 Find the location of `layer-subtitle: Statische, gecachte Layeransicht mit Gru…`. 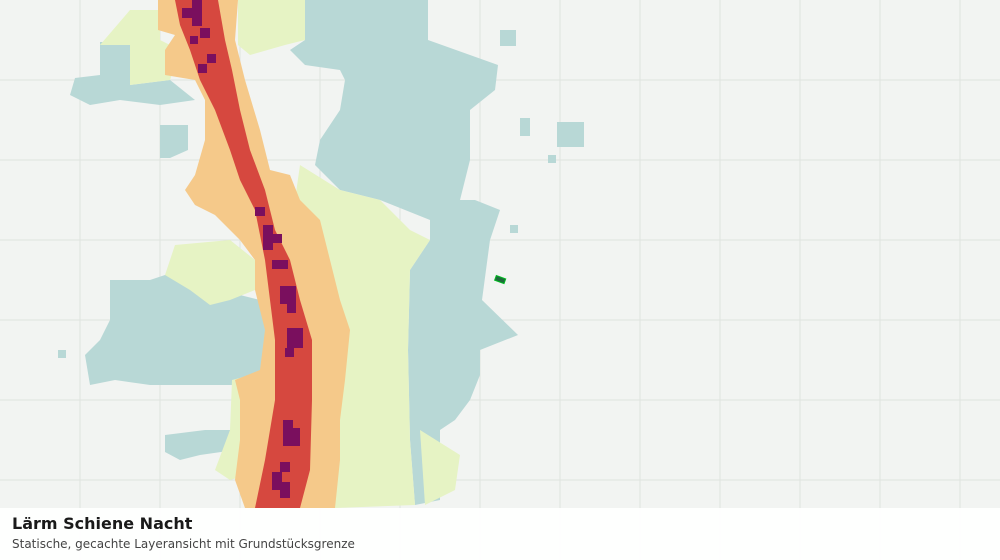

layer-subtitle: Statische, gecachte Layeransicht mit Gru… is located at coordinates (183, 544).